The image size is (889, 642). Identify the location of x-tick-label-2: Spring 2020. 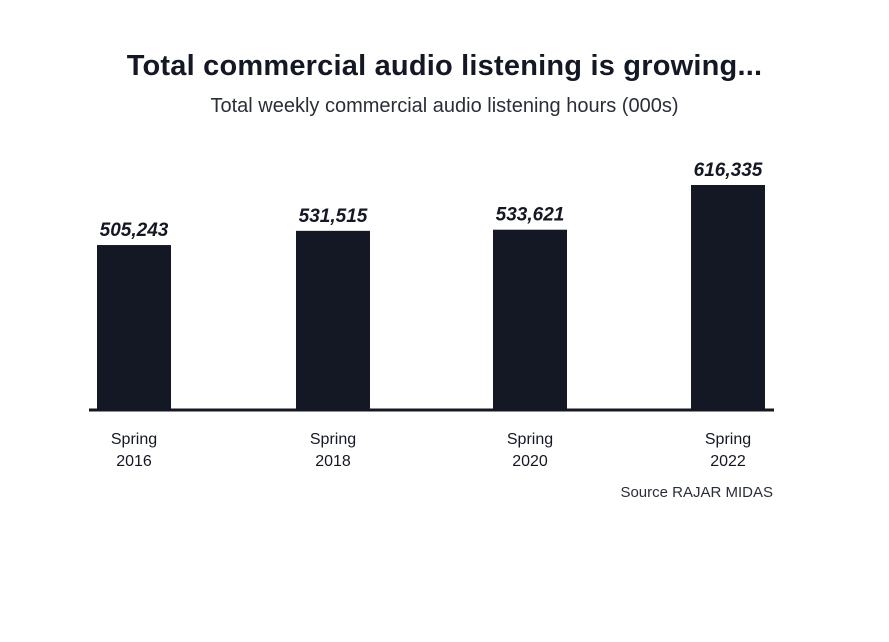
(530, 450).